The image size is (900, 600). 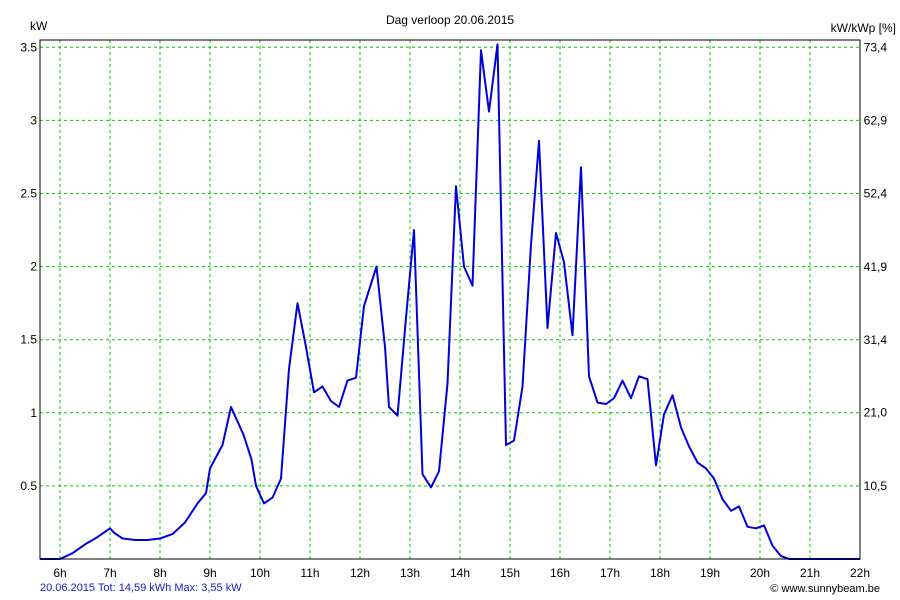 What do you see at coordinates (410, 573) in the screenshot?
I see `x-tick-label: 13h` at bounding box center [410, 573].